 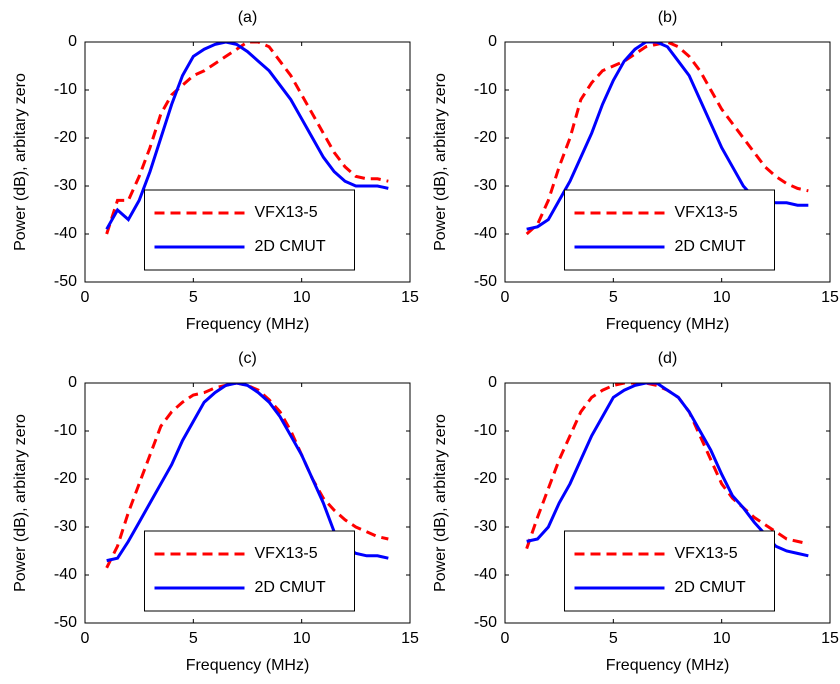 What do you see at coordinates (248, 17) in the screenshot?
I see `subplot-title: (a)` at bounding box center [248, 17].